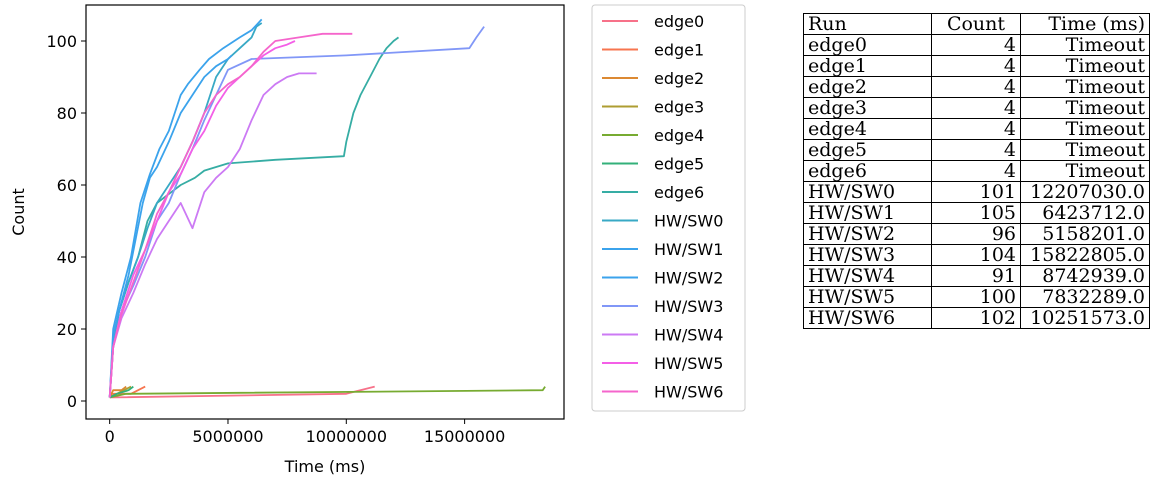 This screenshot has height=477, width=1159. I want to click on series-line-edge5, so click(121, 392).